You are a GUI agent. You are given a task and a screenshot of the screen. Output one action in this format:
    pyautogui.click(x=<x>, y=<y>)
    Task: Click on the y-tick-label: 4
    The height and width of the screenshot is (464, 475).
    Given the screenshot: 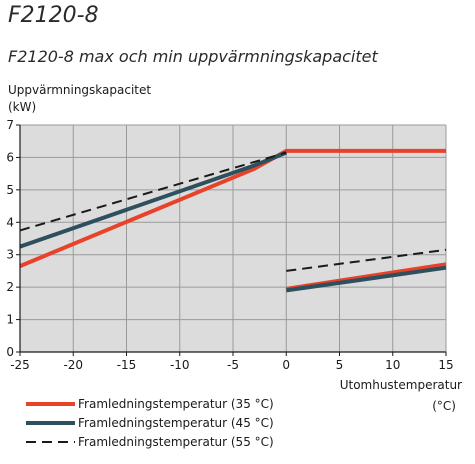 What is the action you would take?
    pyautogui.click(x=10, y=222)
    